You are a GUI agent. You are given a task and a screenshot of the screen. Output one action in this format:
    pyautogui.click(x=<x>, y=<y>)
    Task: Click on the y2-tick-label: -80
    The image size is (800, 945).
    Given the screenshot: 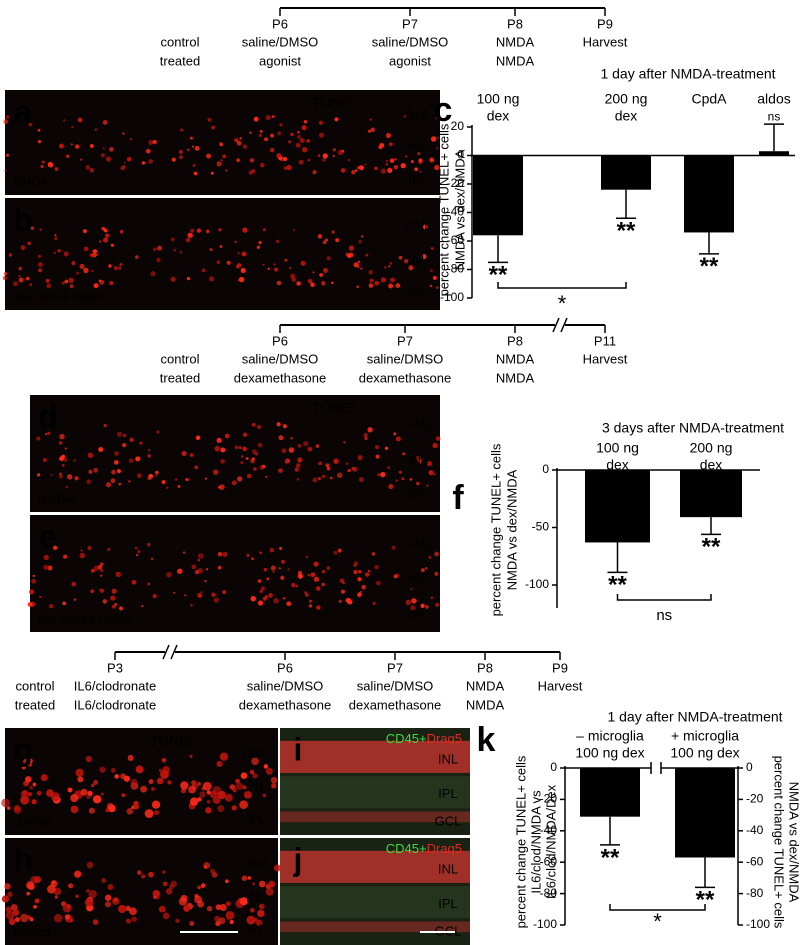 What is the action you would take?
    pyautogui.click(x=755, y=893)
    